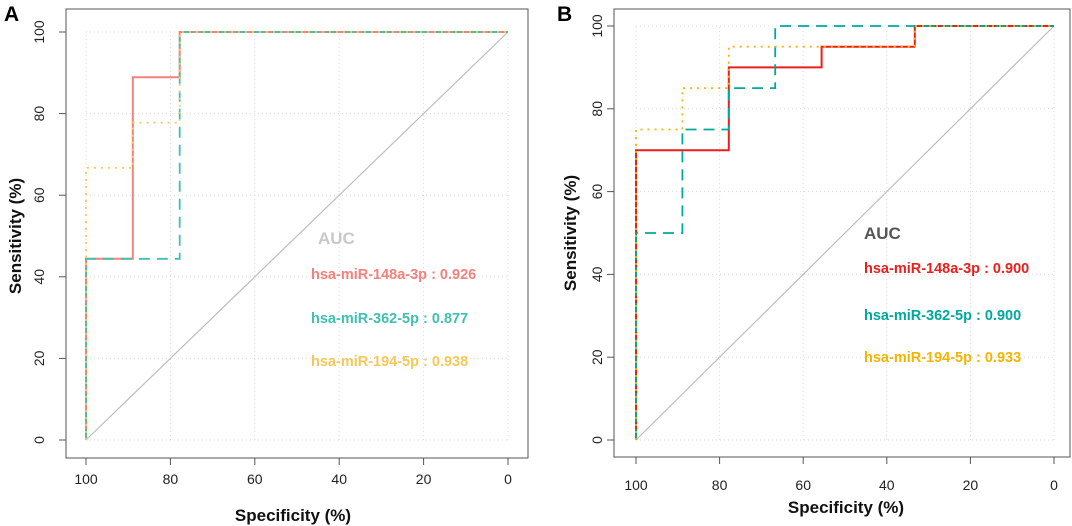 Image resolution: width=1072 pixels, height=526 pixels. Describe the element at coordinates (39, 114) in the screenshot. I see `panel-a-y-tick-label: 80` at that location.